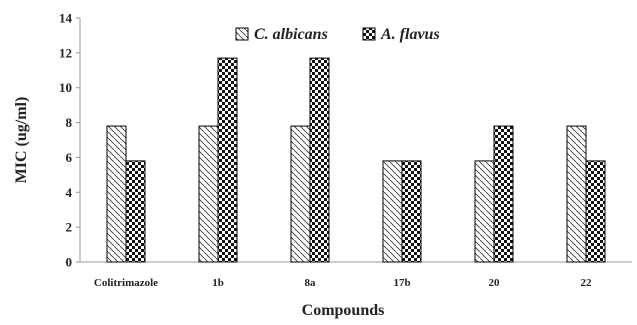 The image size is (637, 325). Describe the element at coordinates (65, 52) in the screenshot. I see `y-tick-label: 12` at that location.